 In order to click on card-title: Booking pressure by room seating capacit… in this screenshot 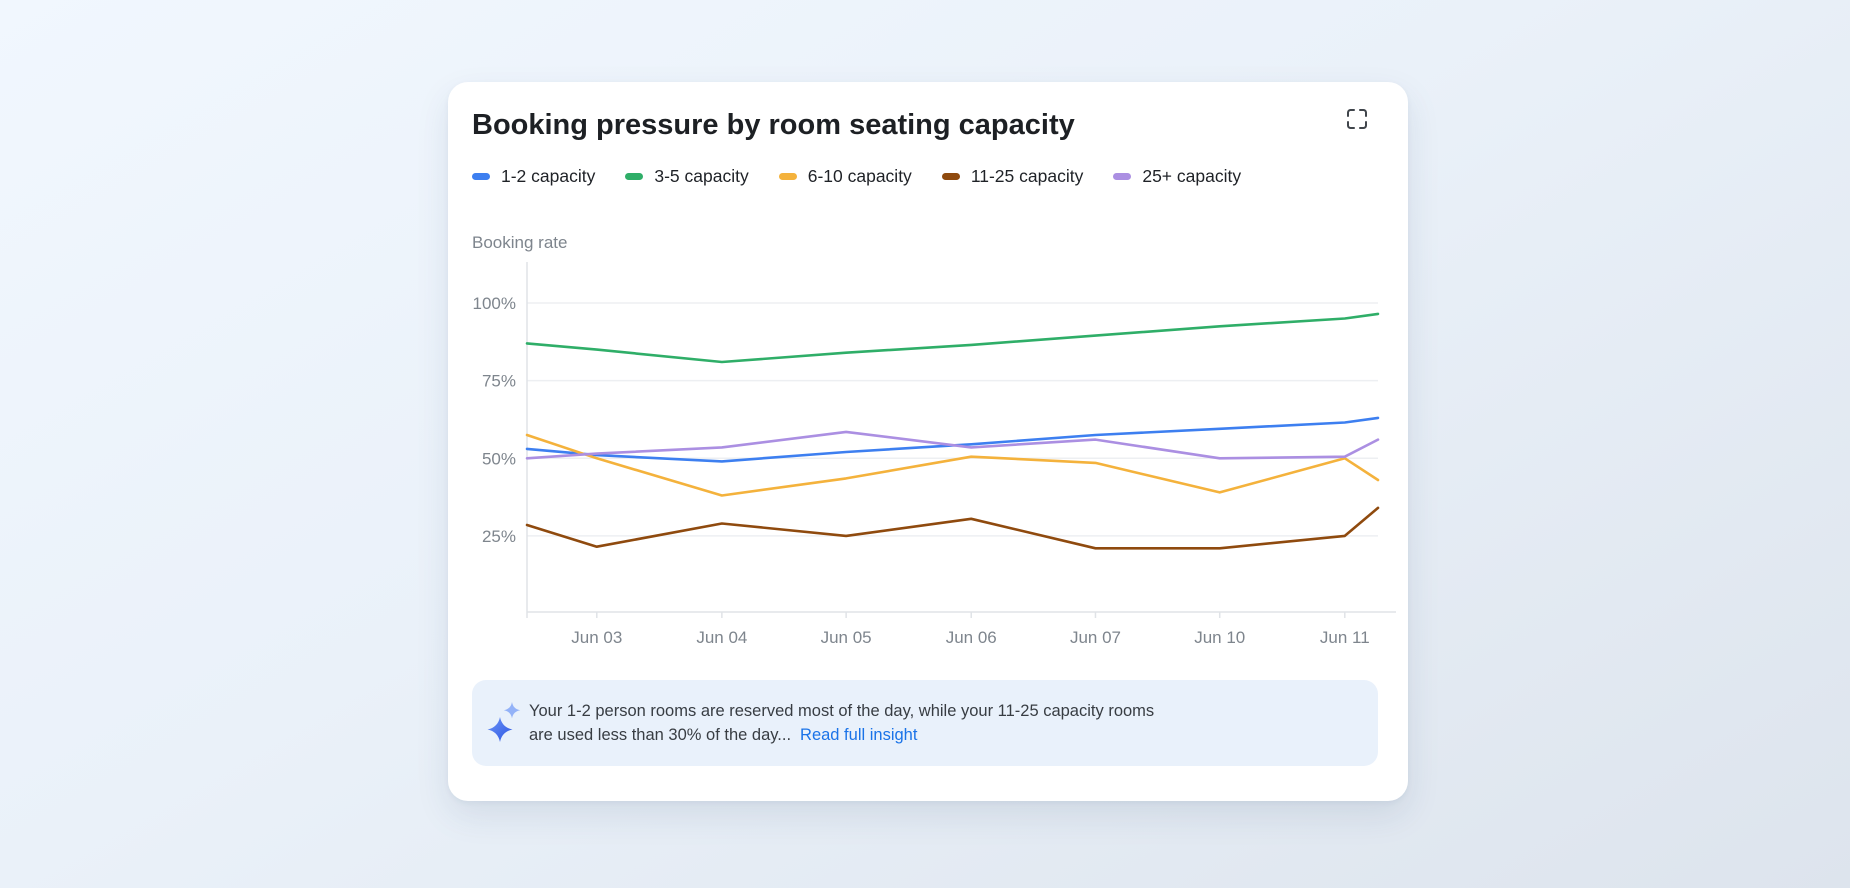, I will do `click(773, 125)`.